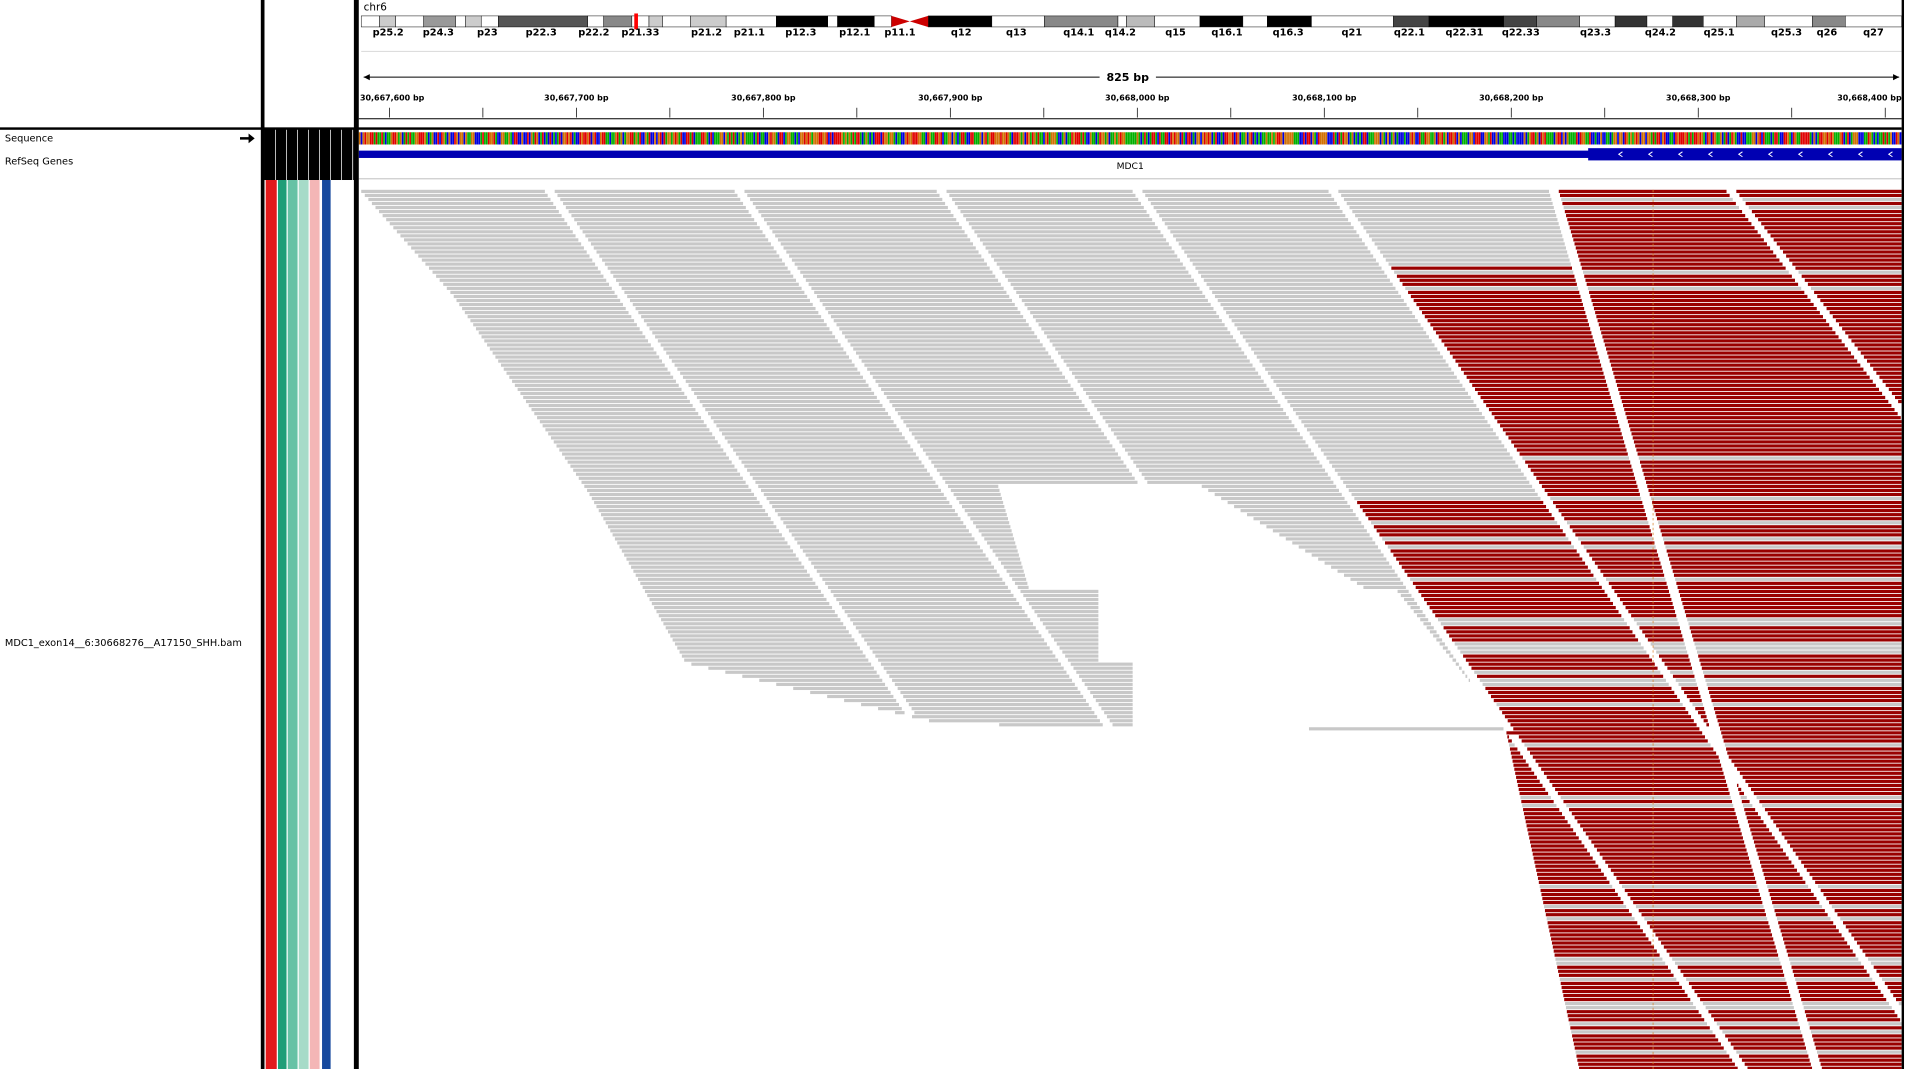  What do you see at coordinates (247, 138) in the screenshot?
I see `strand-toggle` at bounding box center [247, 138].